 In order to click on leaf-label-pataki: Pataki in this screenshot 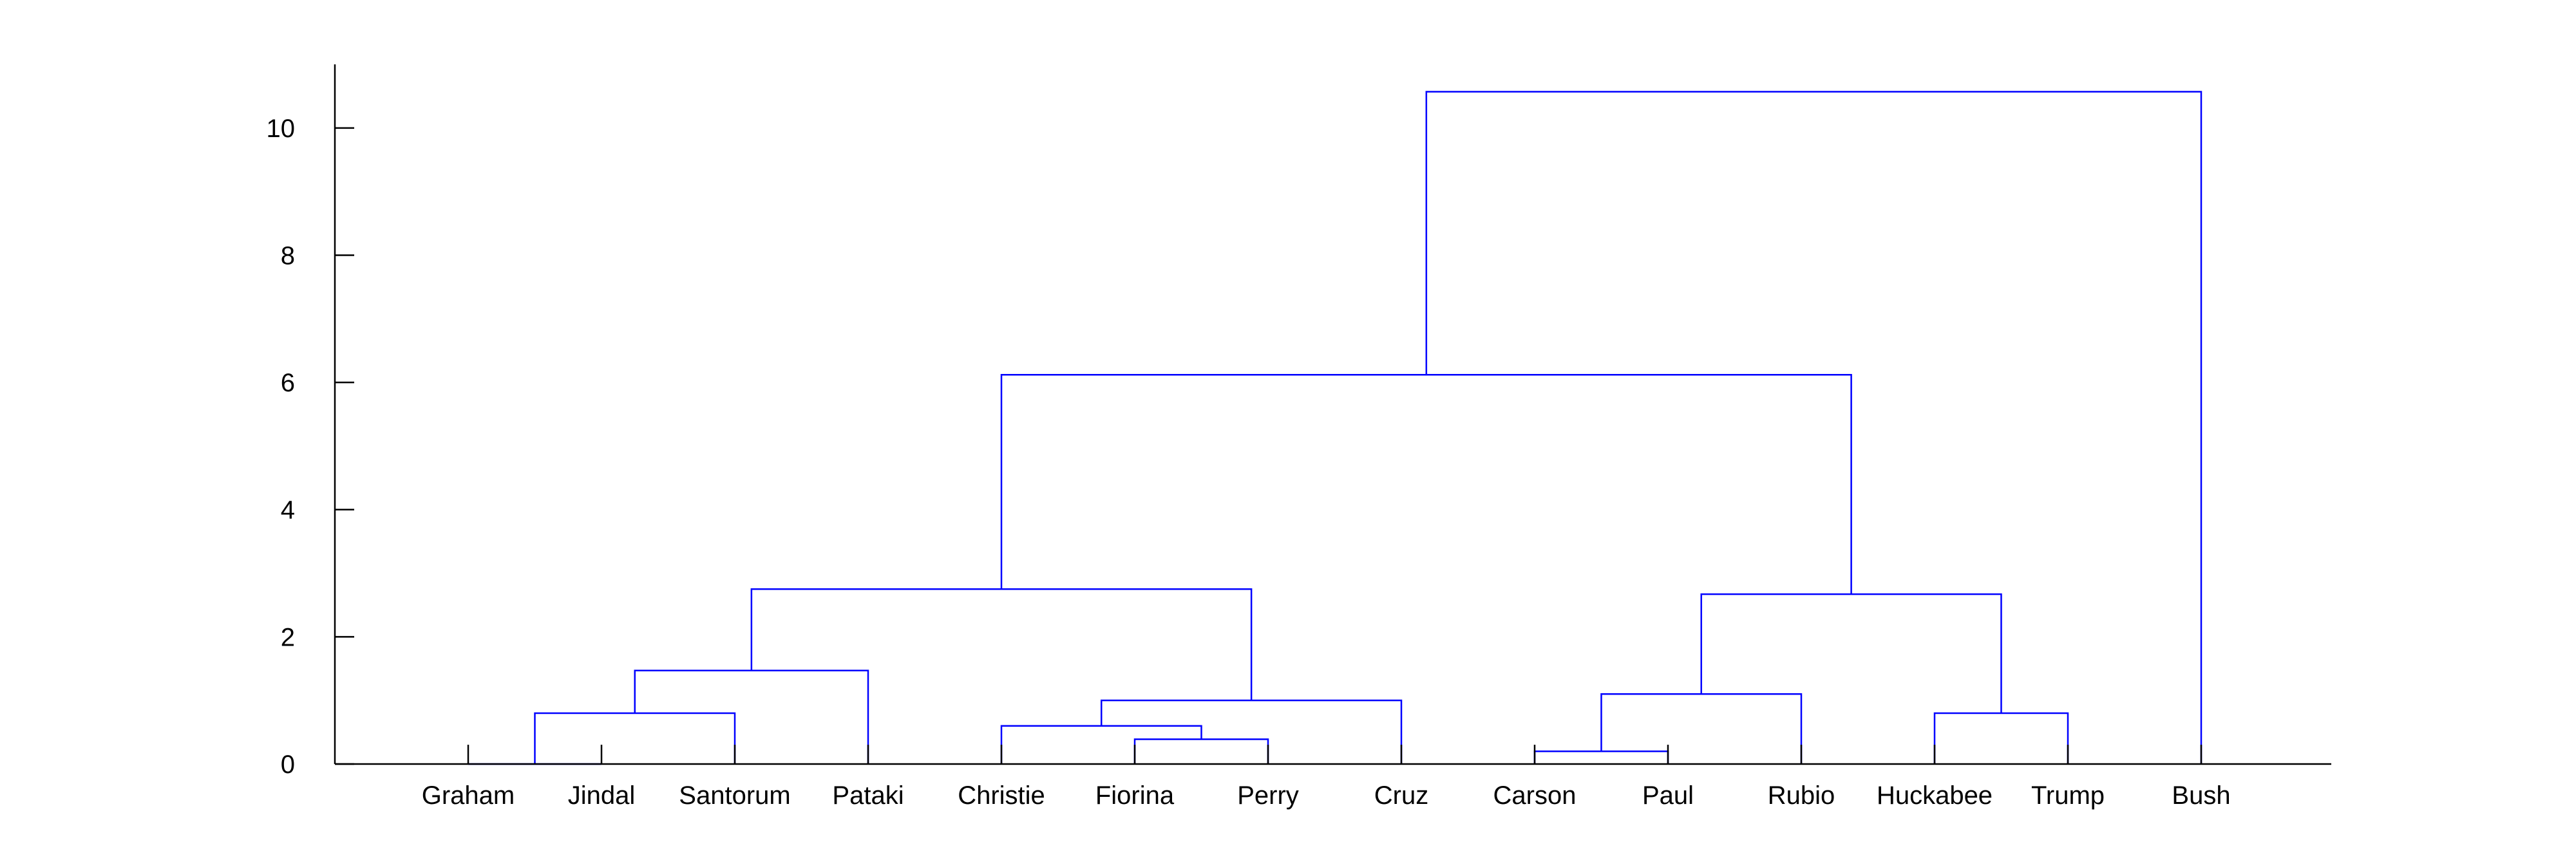, I will do `click(868, 796)`.